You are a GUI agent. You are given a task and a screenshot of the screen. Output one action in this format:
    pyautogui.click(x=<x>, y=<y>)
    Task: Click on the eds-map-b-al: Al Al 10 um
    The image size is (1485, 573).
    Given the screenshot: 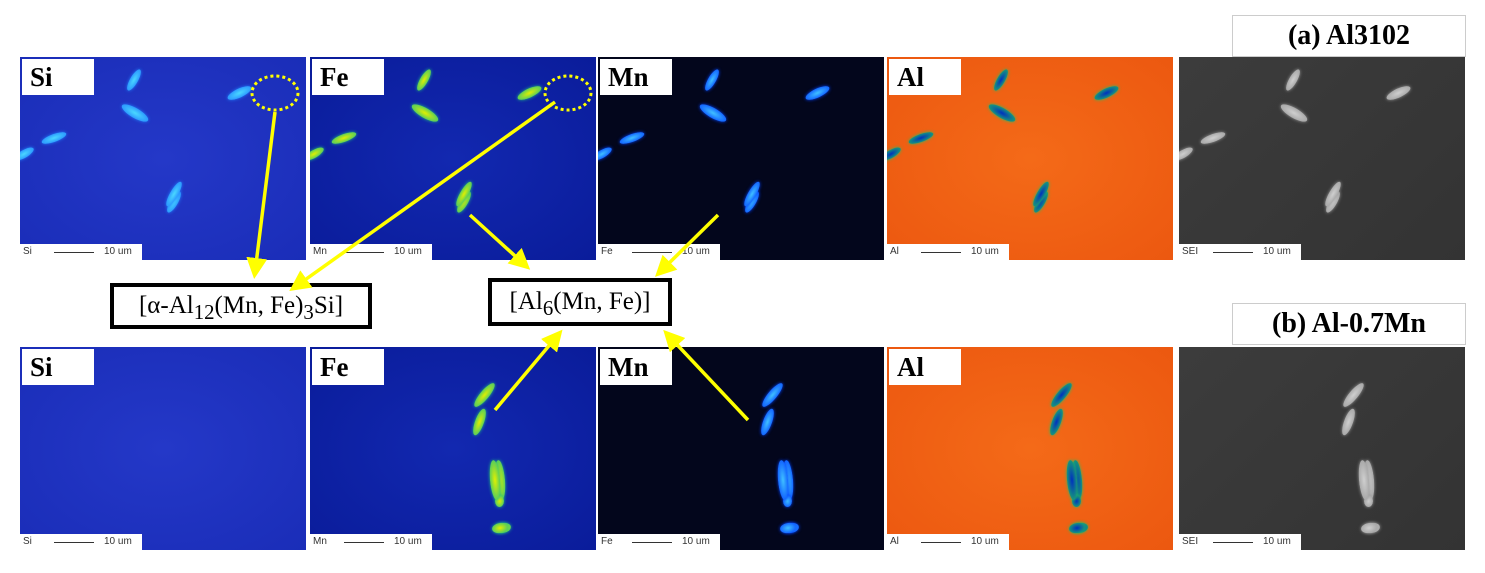 What is the action you would take?
    pyautogui.click(x=1030, y=448)
    